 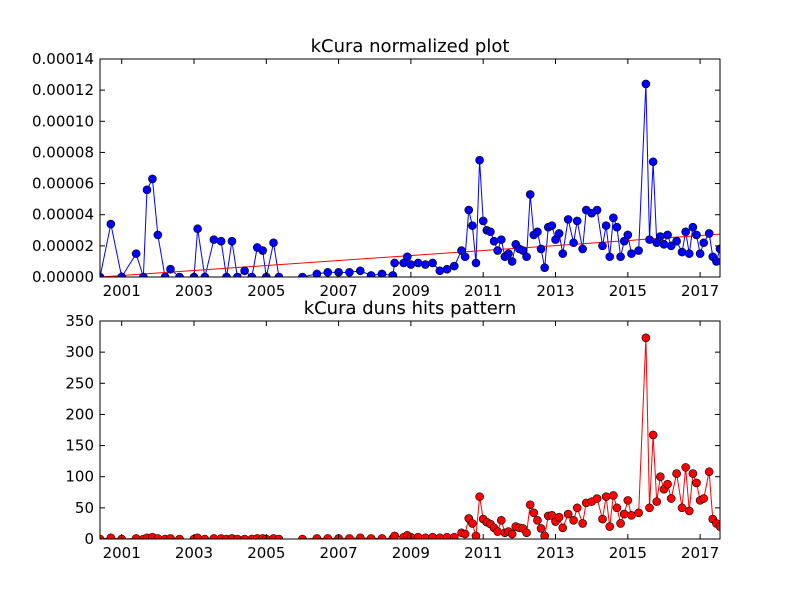 What do you see at coordinates (63, 59) in the screenshot?
I see `y-tick-label: 0.00014` at bounding box center [63, 59].